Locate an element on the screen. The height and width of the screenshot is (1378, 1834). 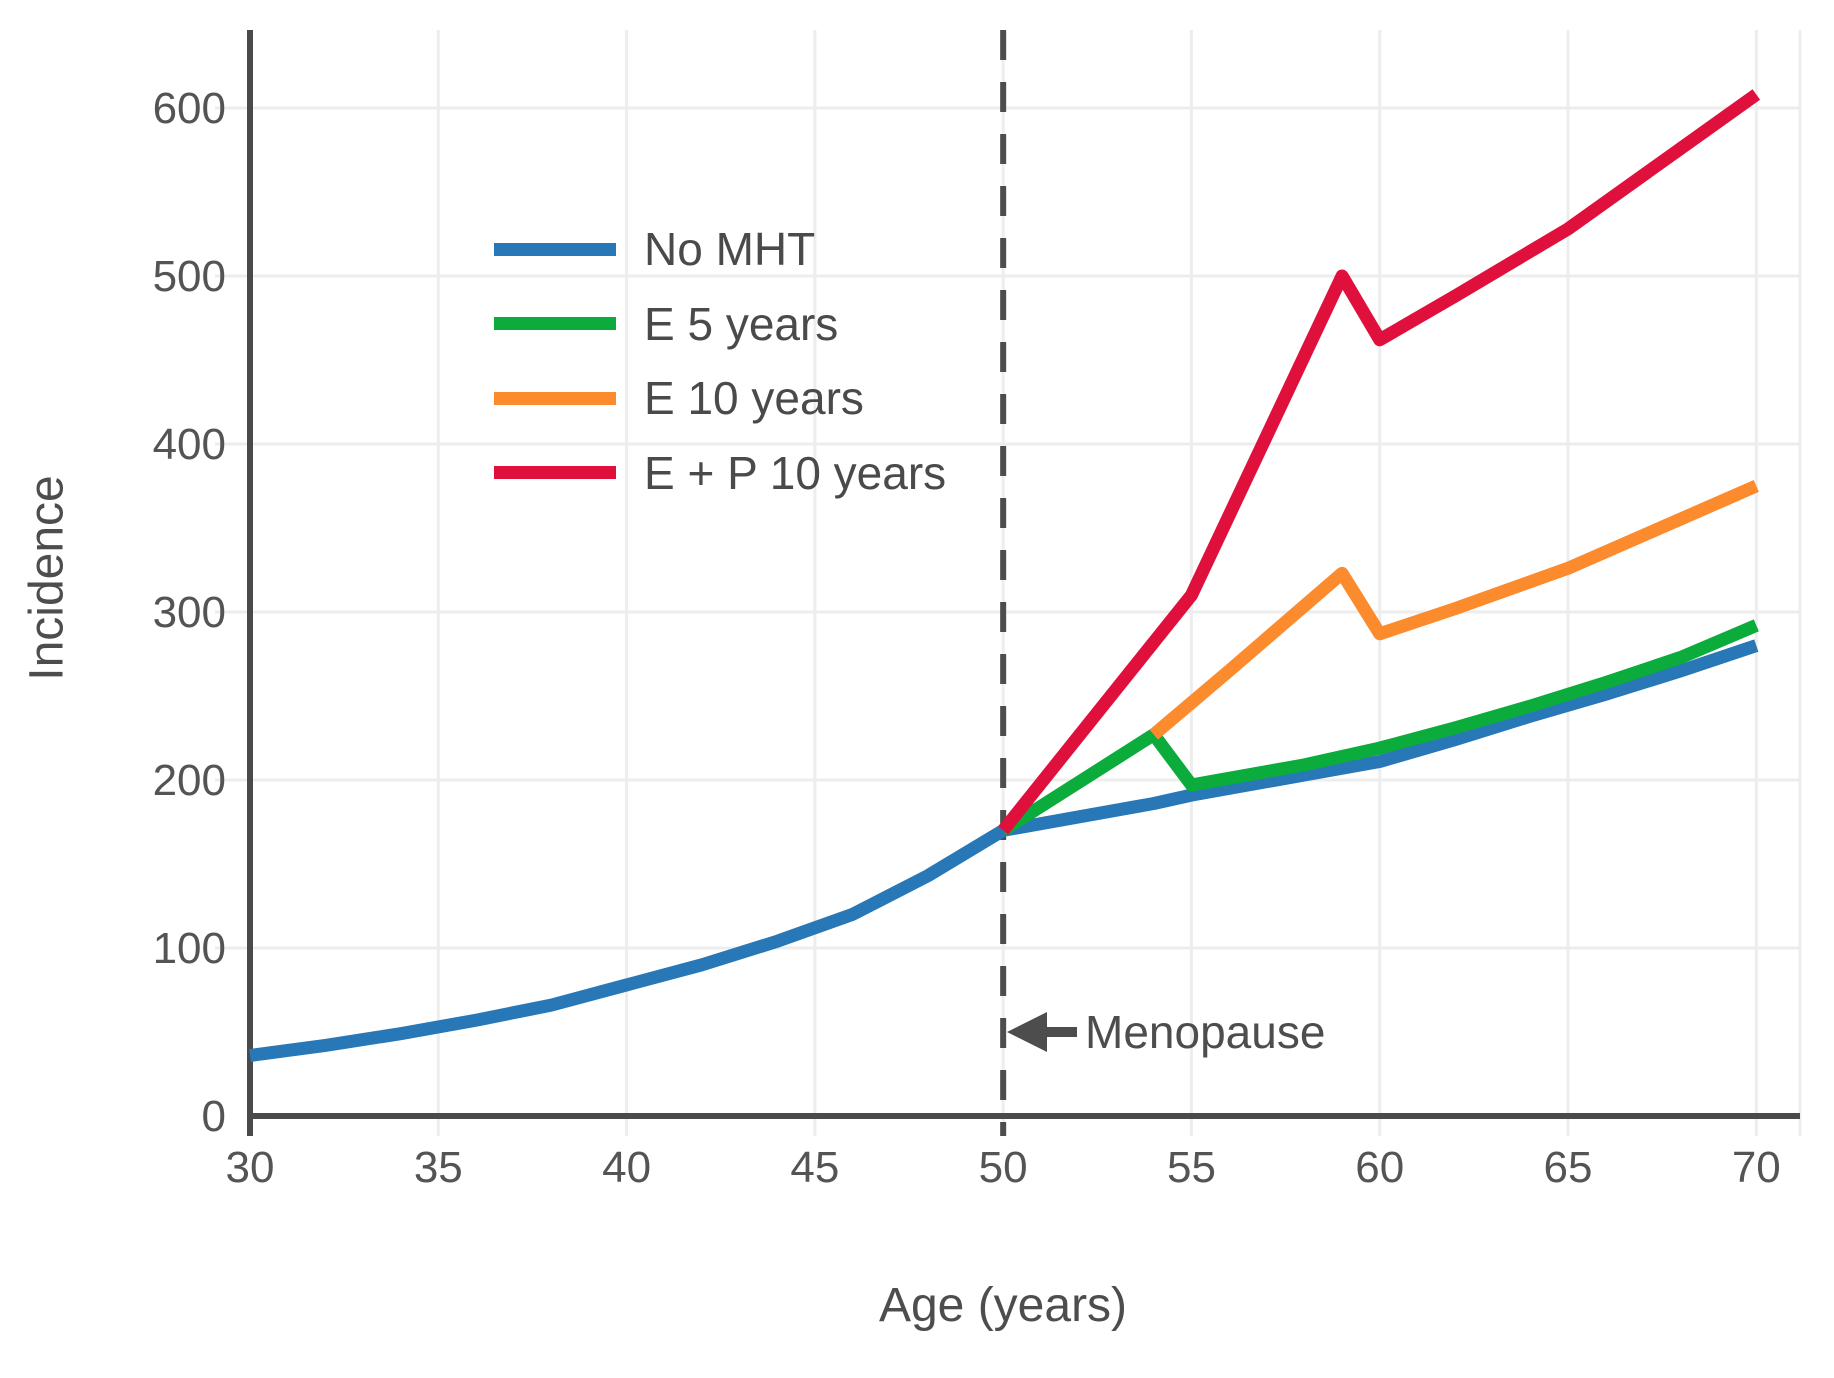
menopause-annotation-label: Menopause is located at coordinates (1205, 1032).